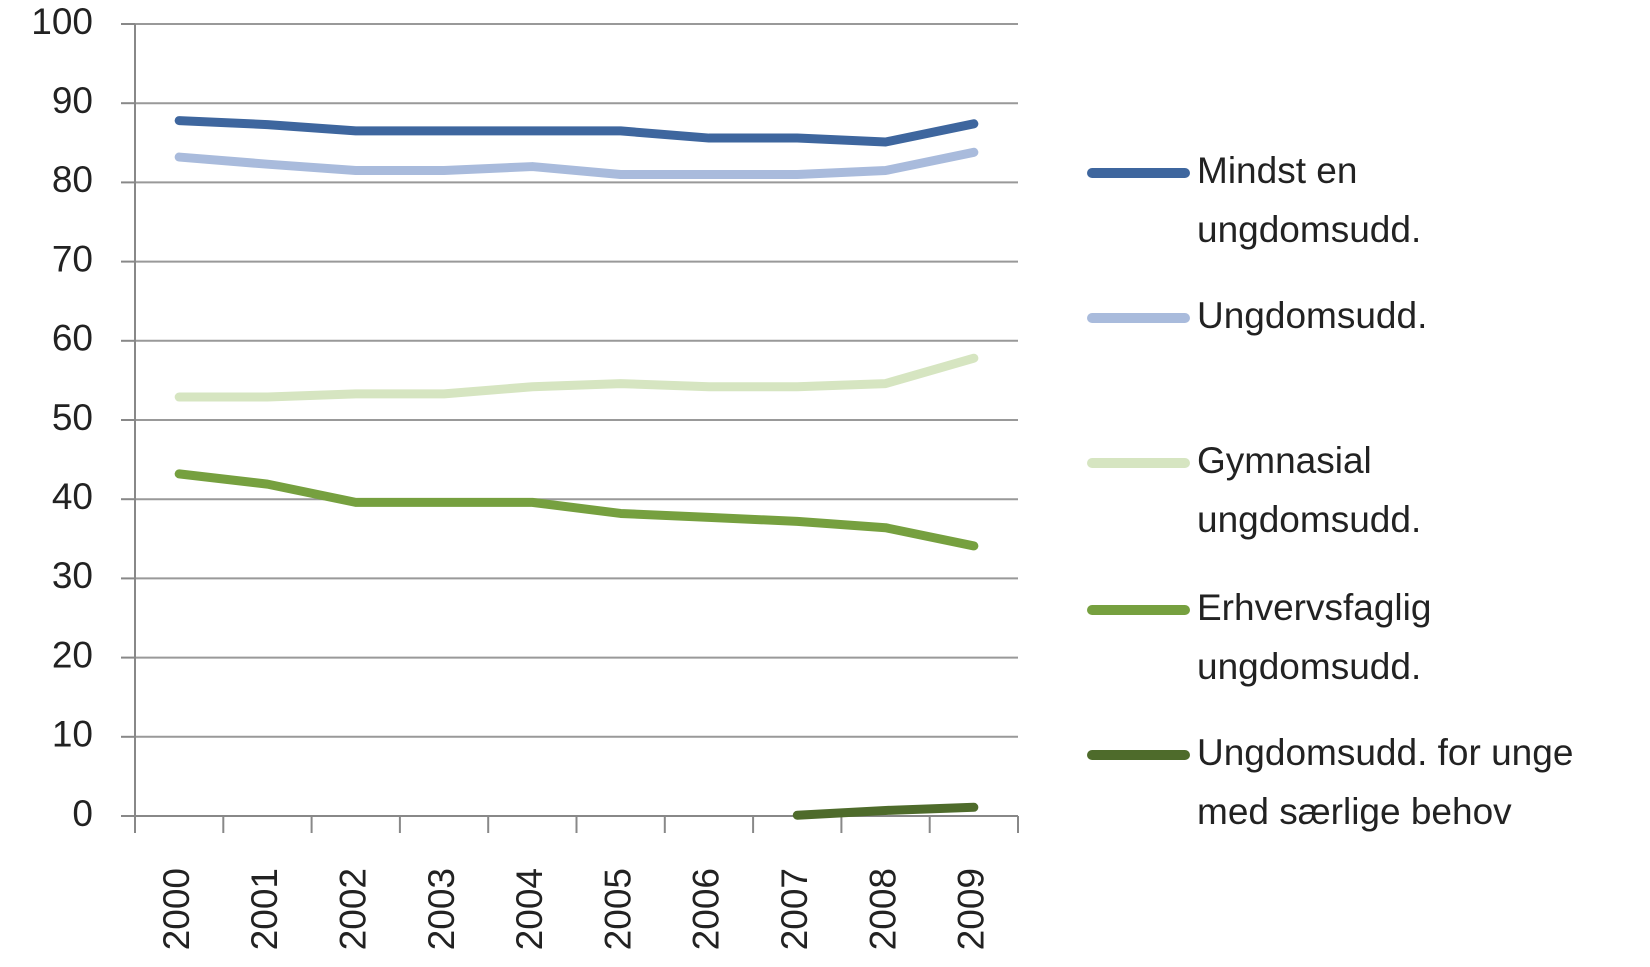  What do you see at coordinates (706, 909) in the screenshot?
I see `x-tick-label: 2006` at bounding box center [706, 909].